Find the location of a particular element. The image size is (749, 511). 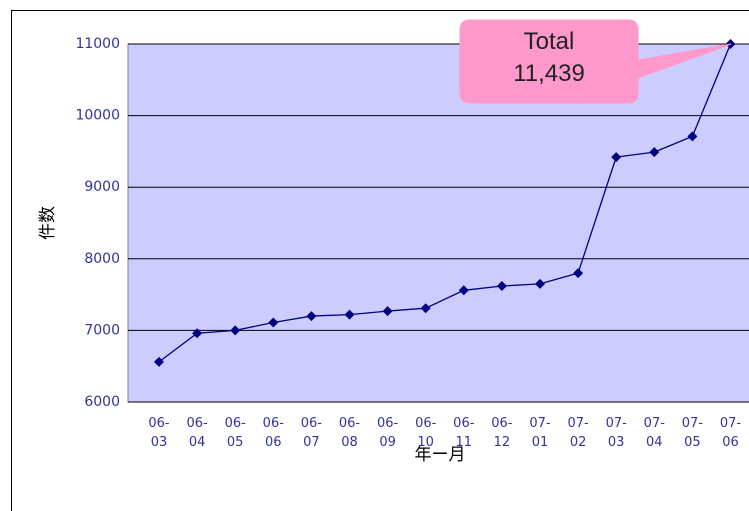

y-tick-label: 6000 is located at coordinates (102, 402).